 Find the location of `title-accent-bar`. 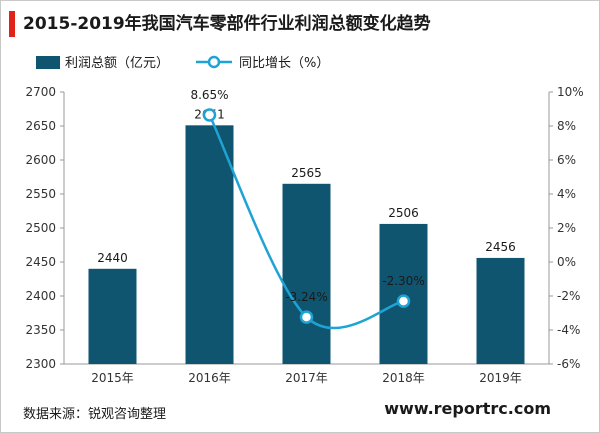

title-accent-bar is located at coordinates (12, 24).